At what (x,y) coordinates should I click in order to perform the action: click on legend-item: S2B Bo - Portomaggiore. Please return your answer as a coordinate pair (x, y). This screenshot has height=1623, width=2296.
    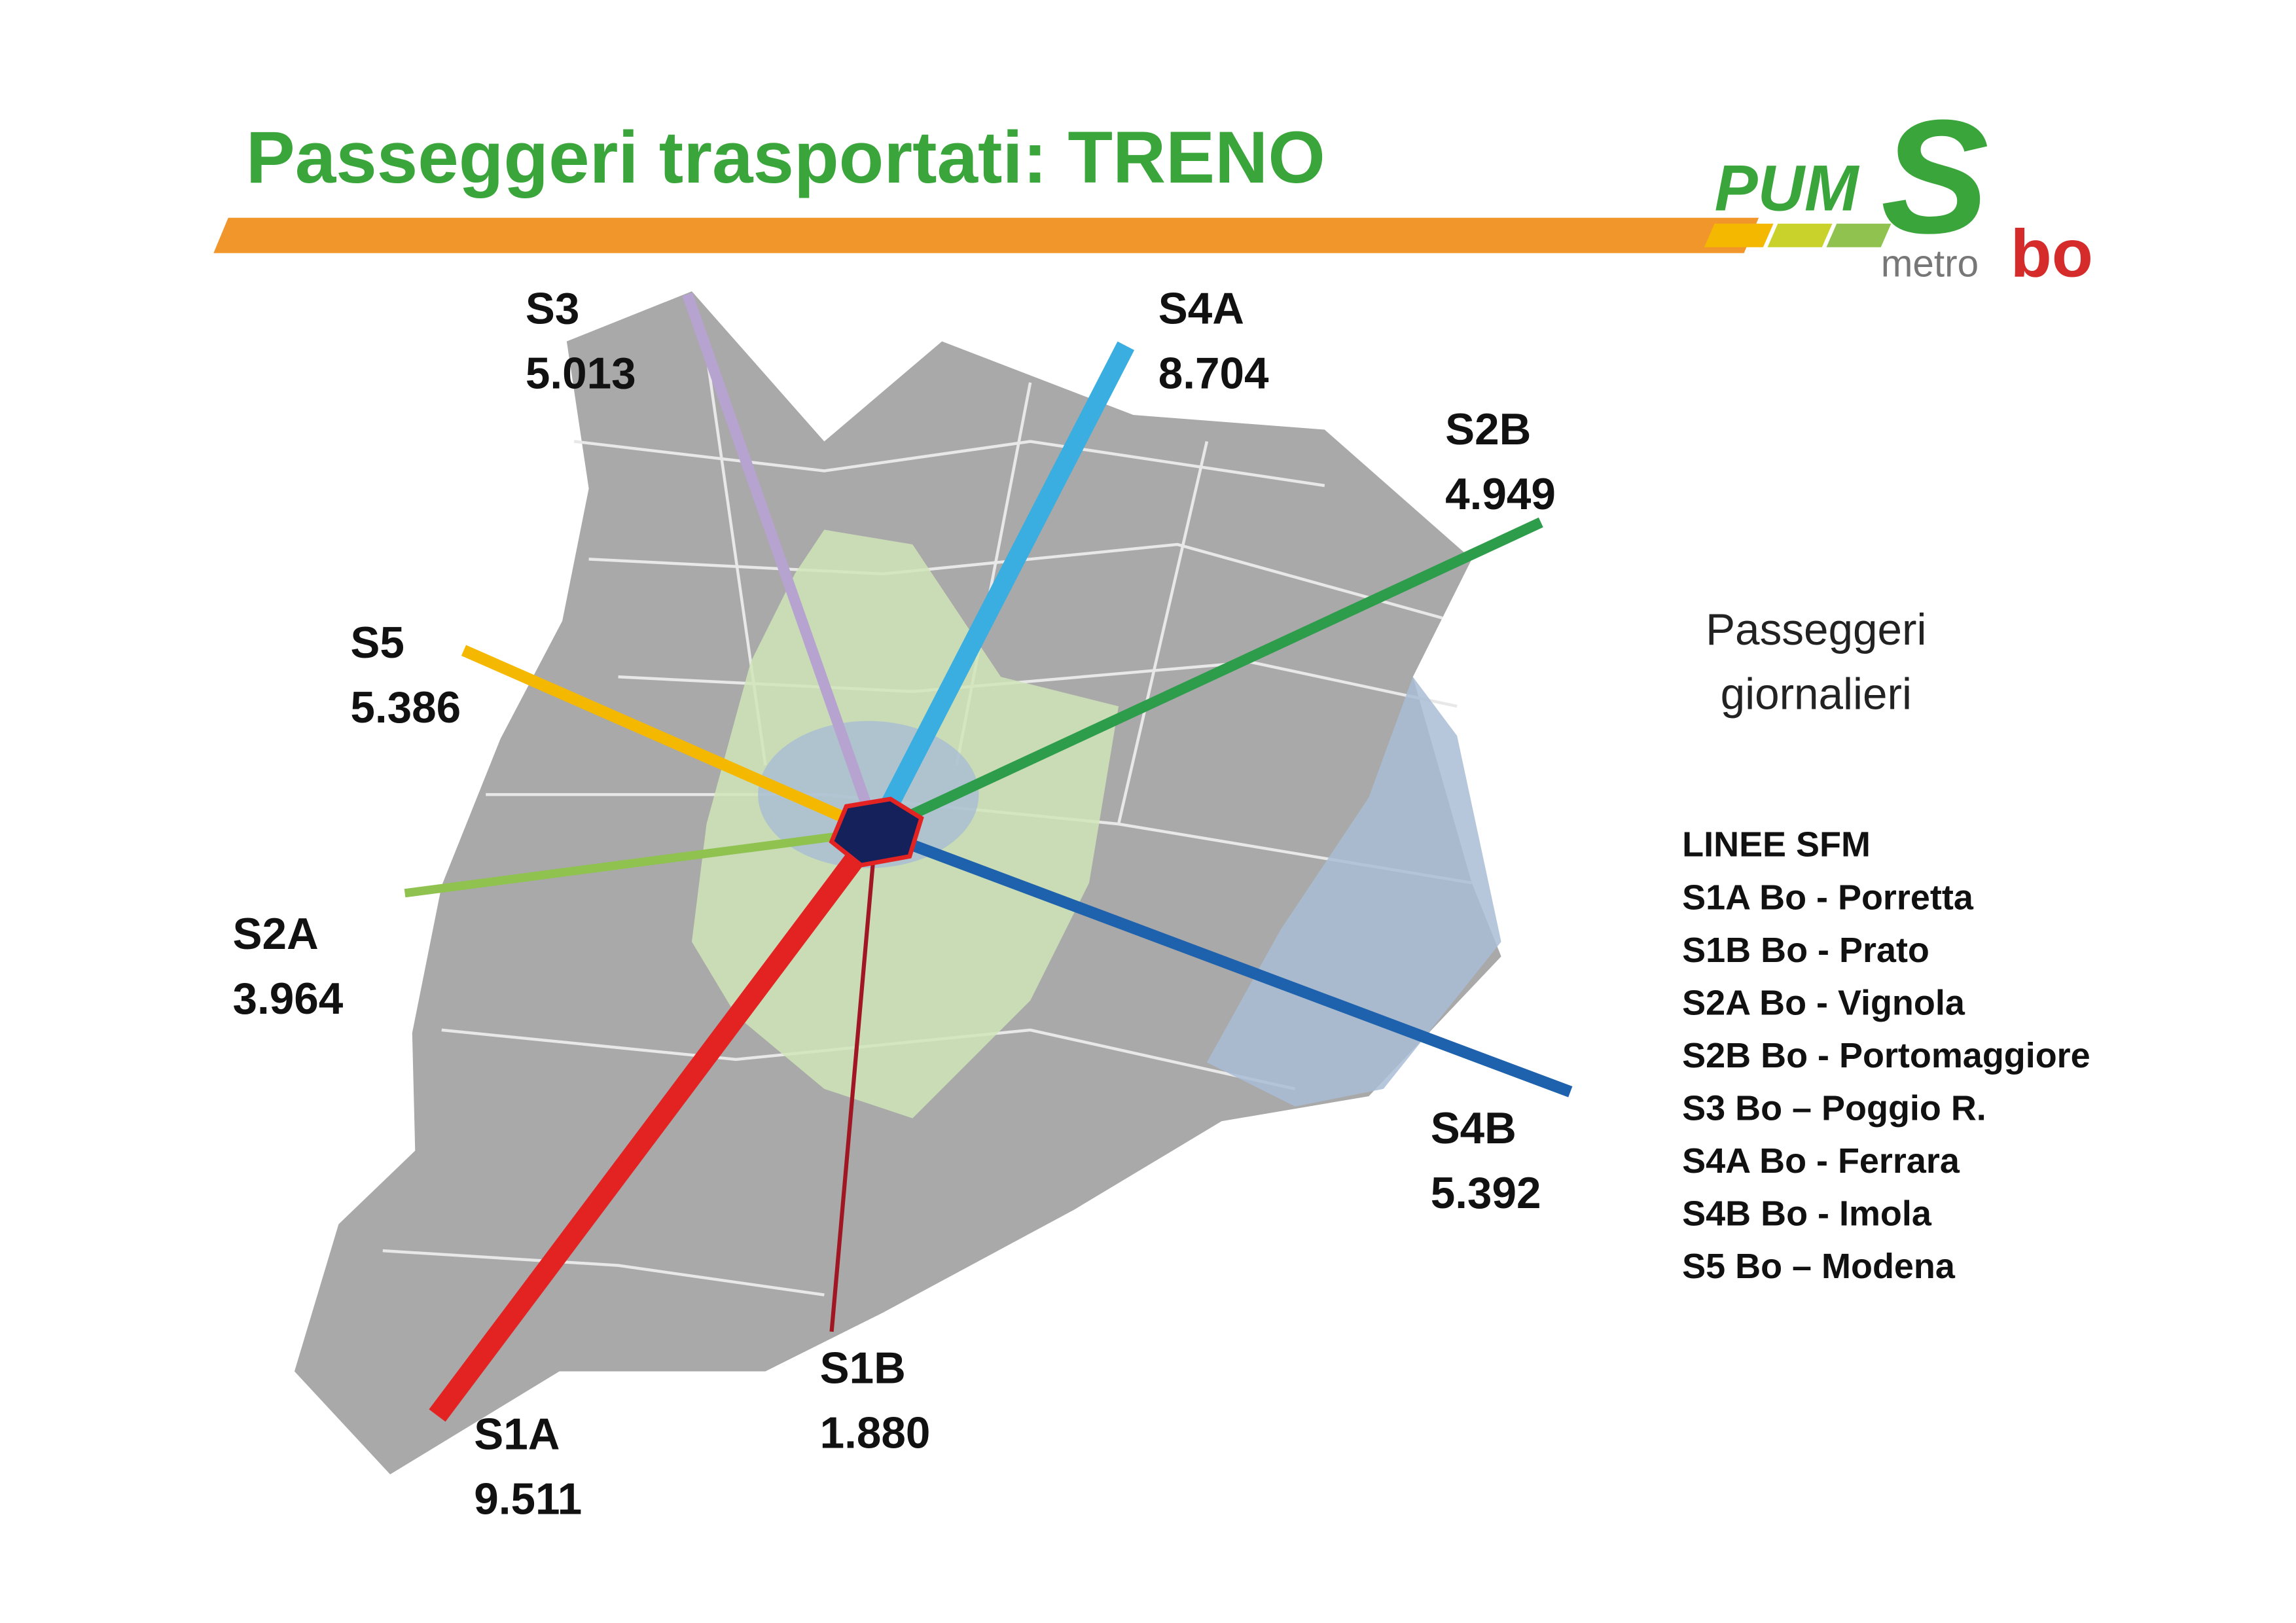
    Looking at the image, I should click on (1886, 1055).